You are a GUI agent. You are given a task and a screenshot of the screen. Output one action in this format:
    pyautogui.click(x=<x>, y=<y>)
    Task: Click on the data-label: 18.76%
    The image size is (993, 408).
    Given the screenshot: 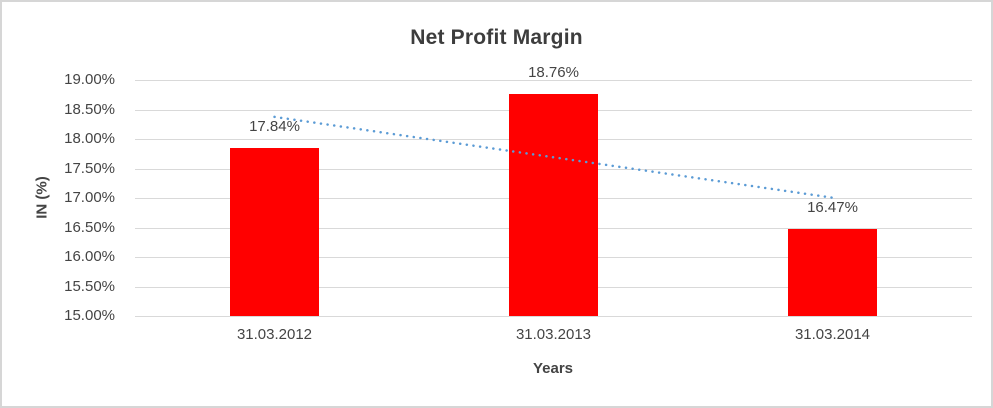 What is the action you would take?
    pyautogui.click(x=553, y=73)
    